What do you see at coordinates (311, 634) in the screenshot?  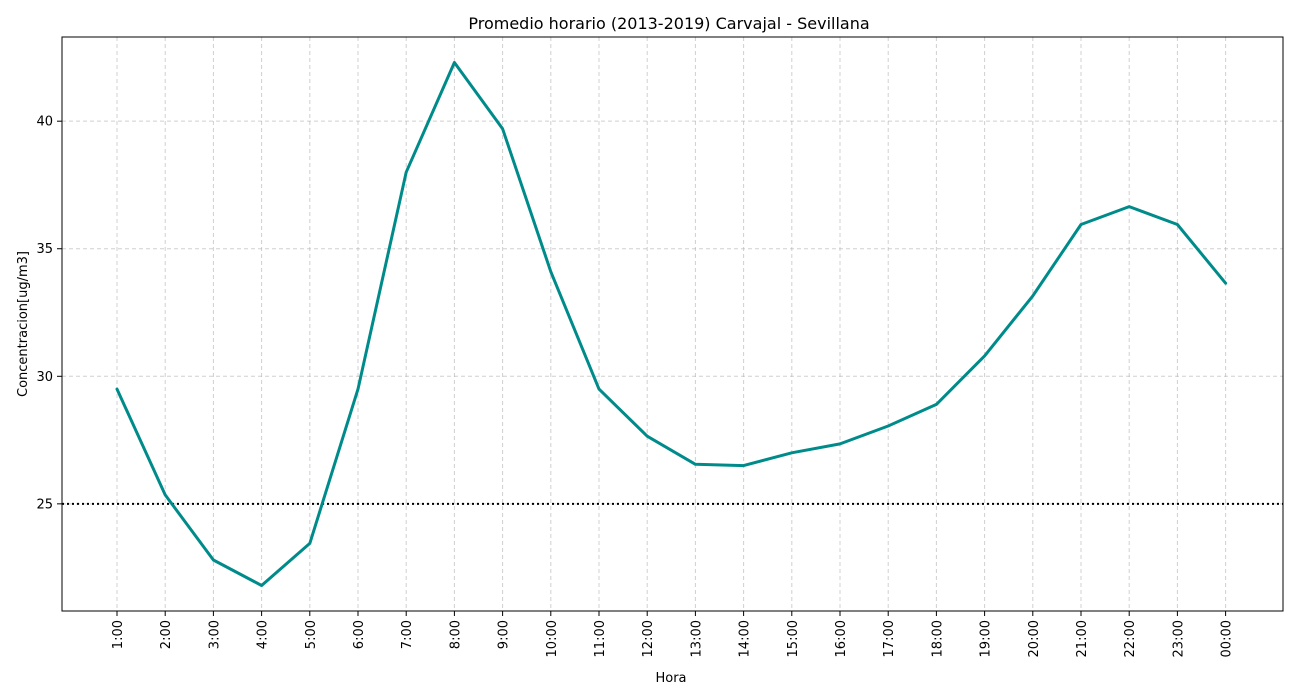 I see `x-tick-label: 5:00` at bounding box center [311, 634].